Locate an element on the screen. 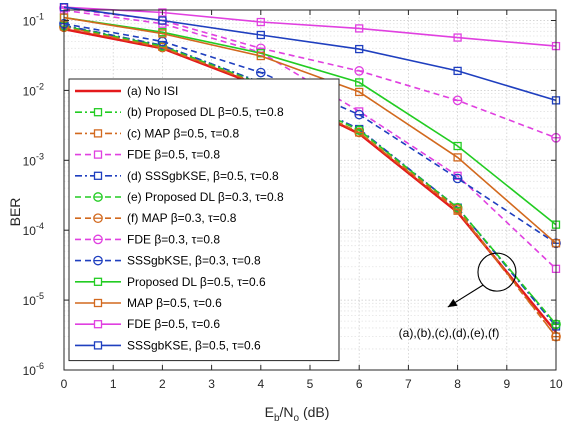 The height and width of the screenshot is (428, 569). legend-entry-10: MAP β=0.5, τ=0.6 is located at coordinates (148, 303).